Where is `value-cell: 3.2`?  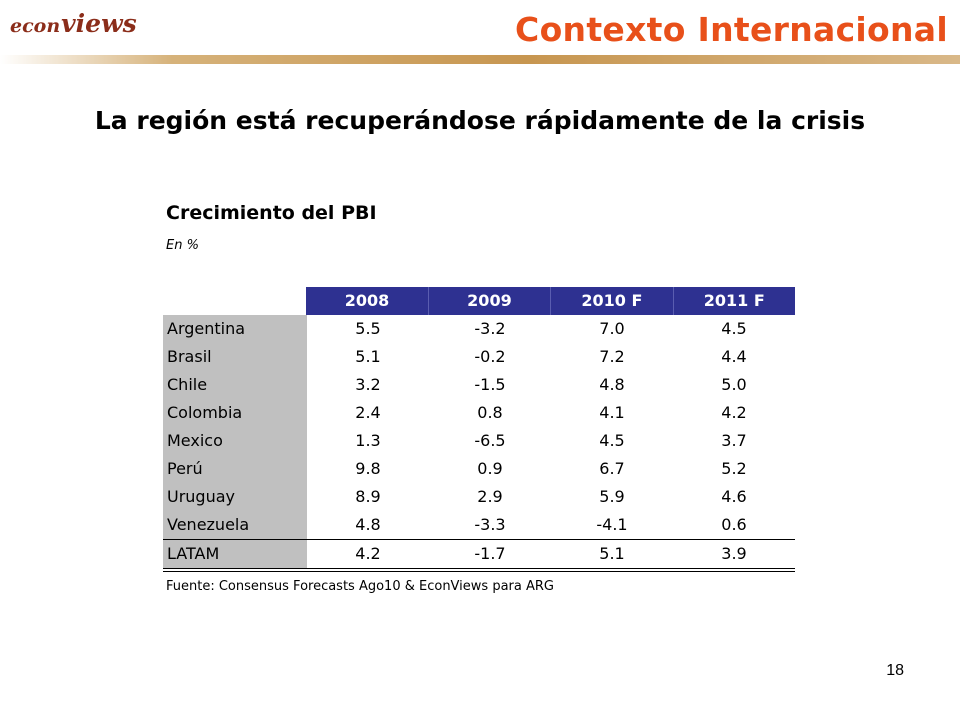 value-cell: 3.2 is located at coordinates (368, 384).